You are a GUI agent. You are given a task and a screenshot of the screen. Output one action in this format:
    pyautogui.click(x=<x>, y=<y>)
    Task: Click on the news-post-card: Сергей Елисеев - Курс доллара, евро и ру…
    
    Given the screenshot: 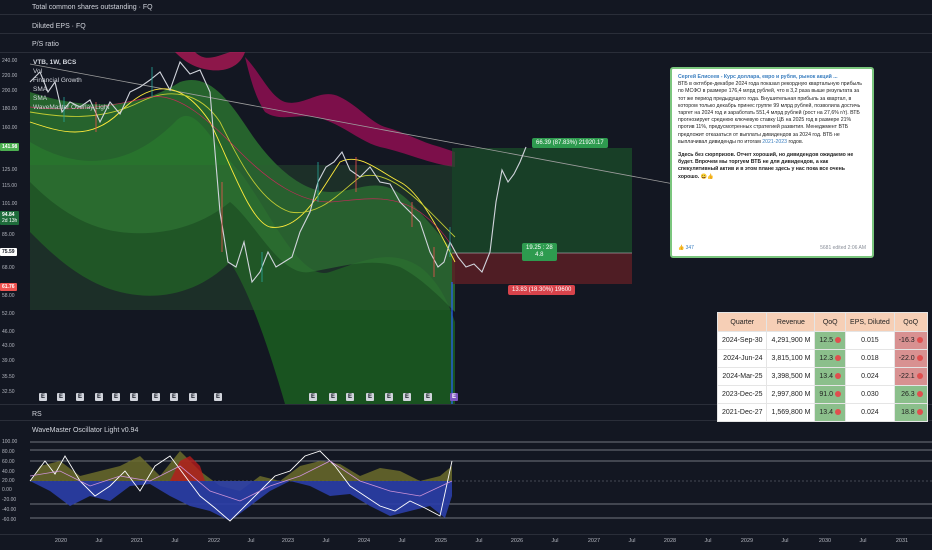 What is the action you would take?
    pyautogui.click(x=772, y=162)
    